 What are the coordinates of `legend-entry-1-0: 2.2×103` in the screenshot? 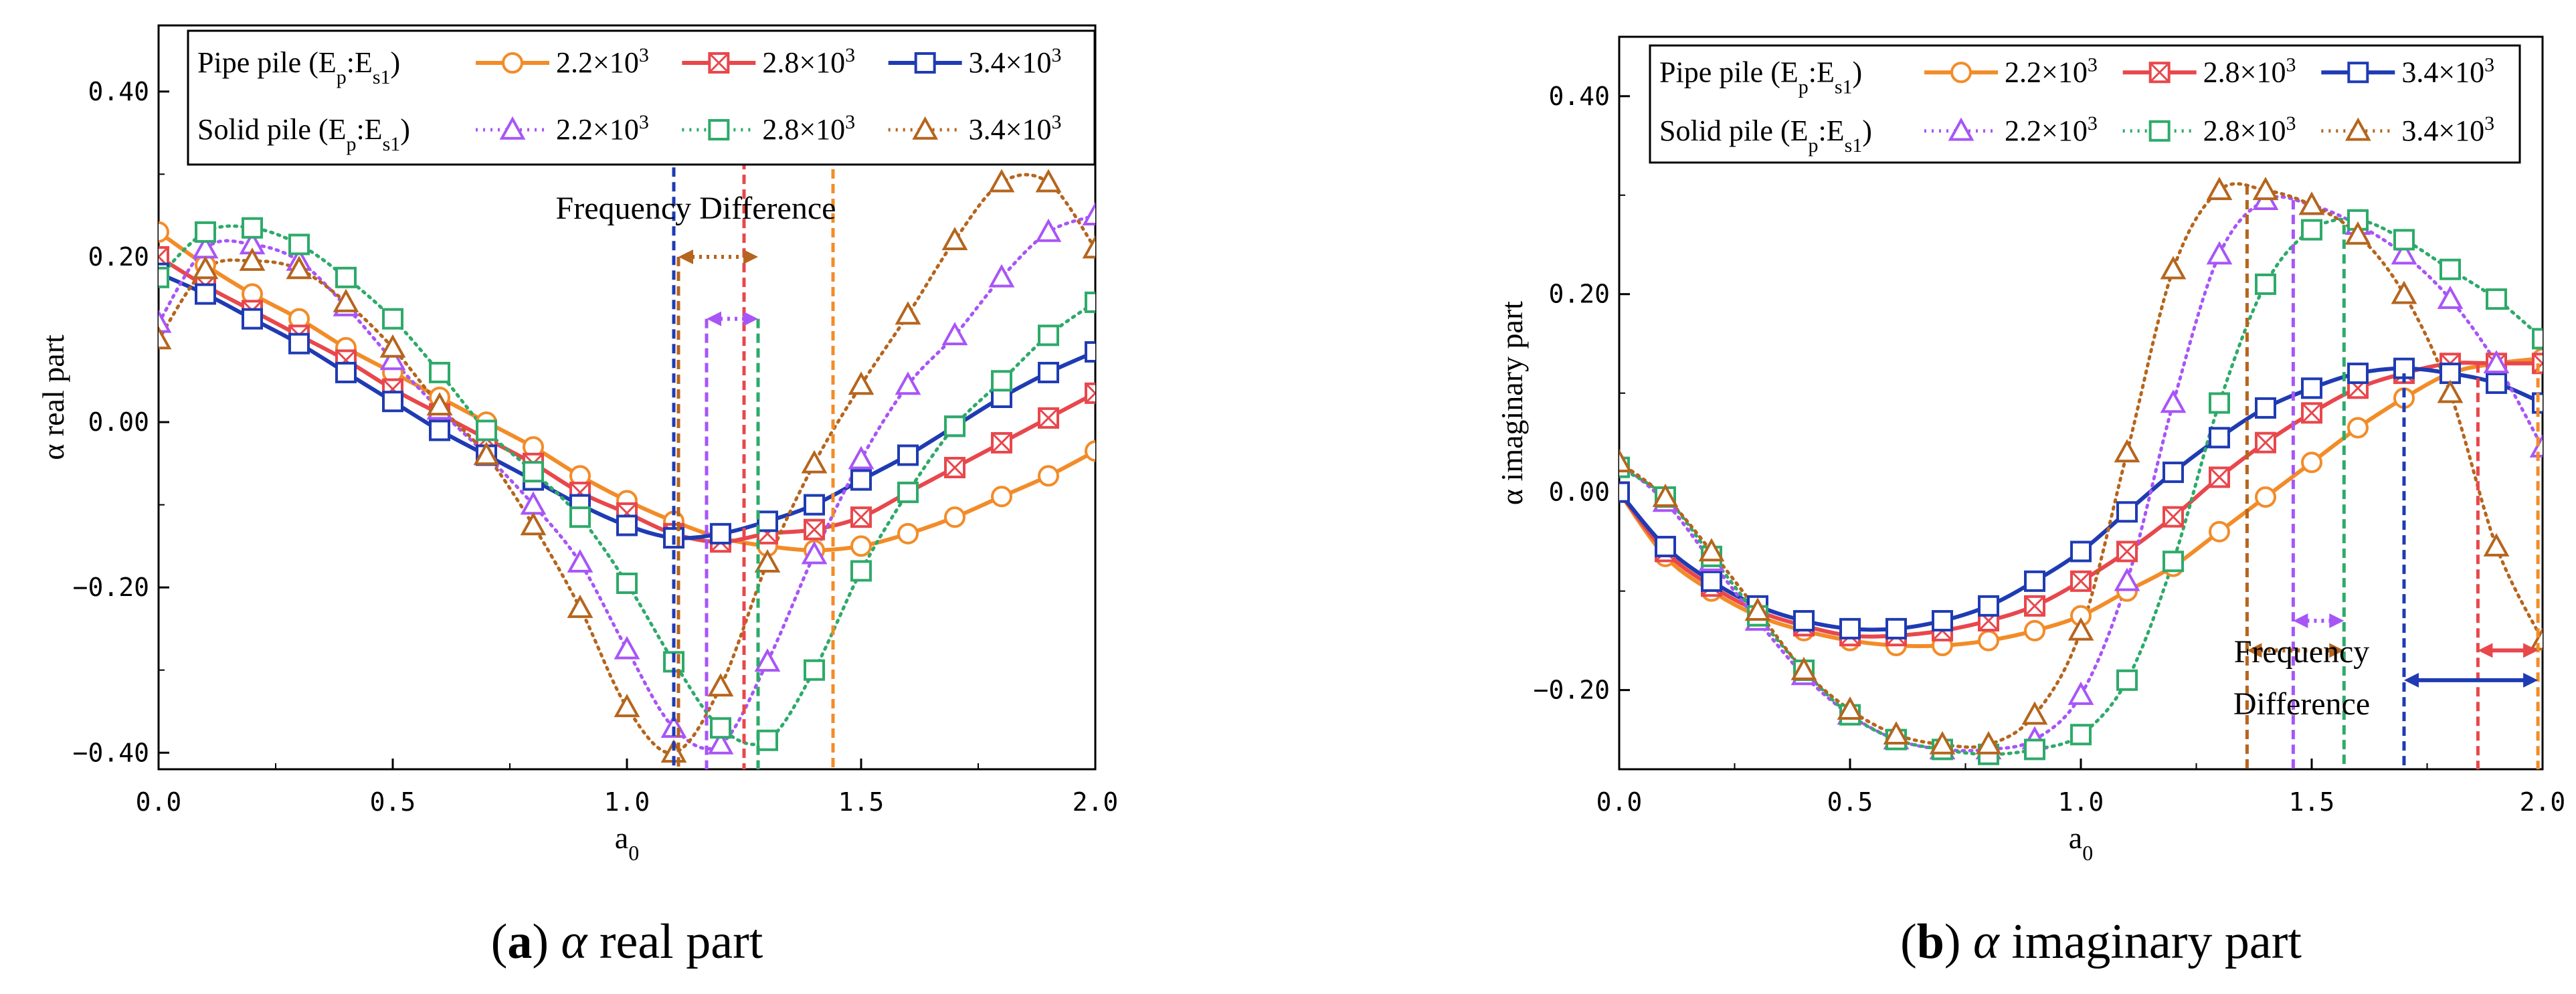 It's located at (2011, 129).